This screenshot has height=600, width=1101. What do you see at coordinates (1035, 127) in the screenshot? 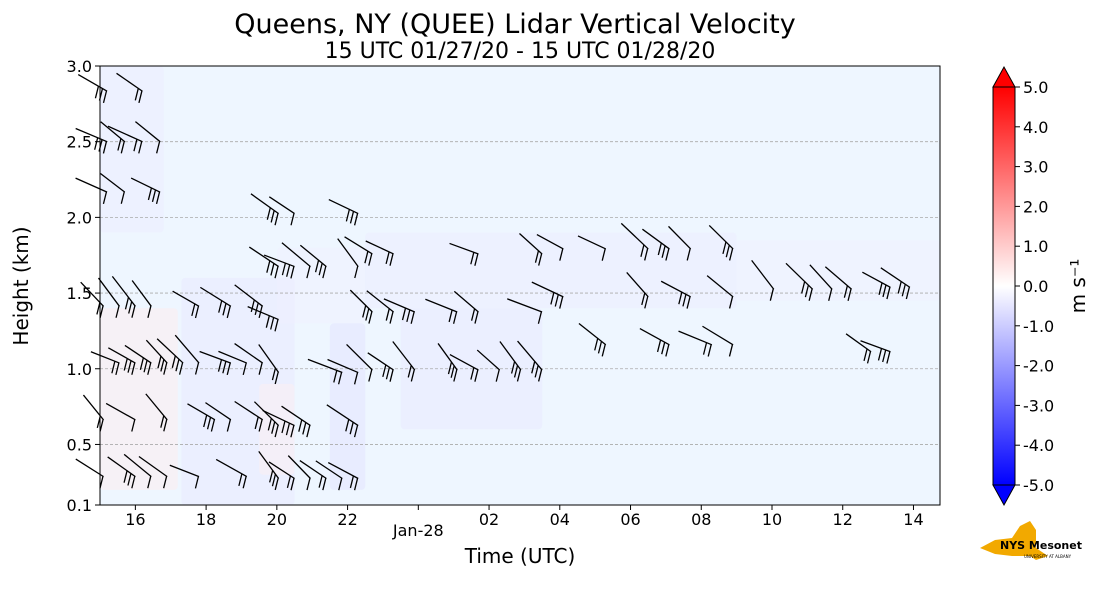
I see `colorbar-tick-label: 4.0` at bounding box center [1035, 127].